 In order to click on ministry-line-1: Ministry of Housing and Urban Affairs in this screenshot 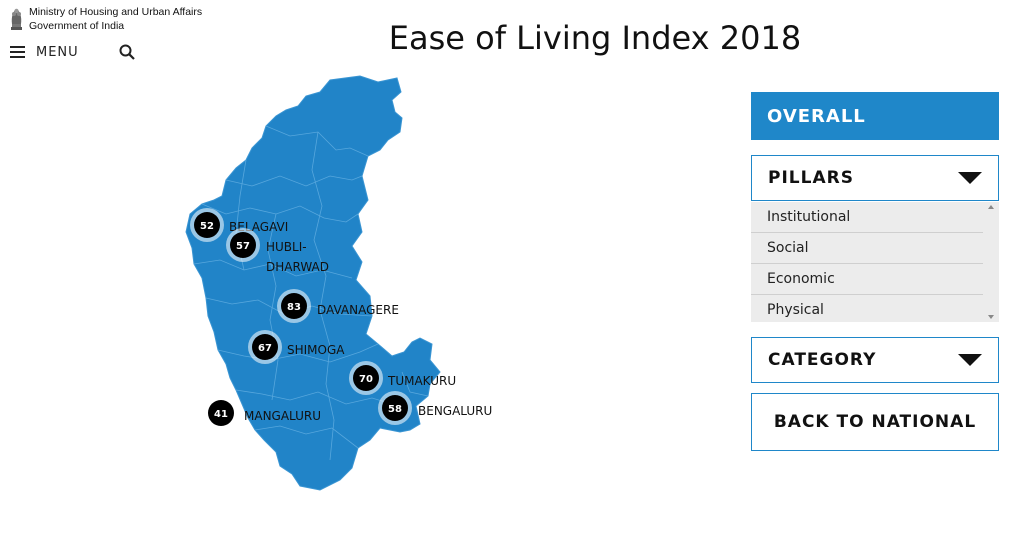, I will do `click(116, 12)`.